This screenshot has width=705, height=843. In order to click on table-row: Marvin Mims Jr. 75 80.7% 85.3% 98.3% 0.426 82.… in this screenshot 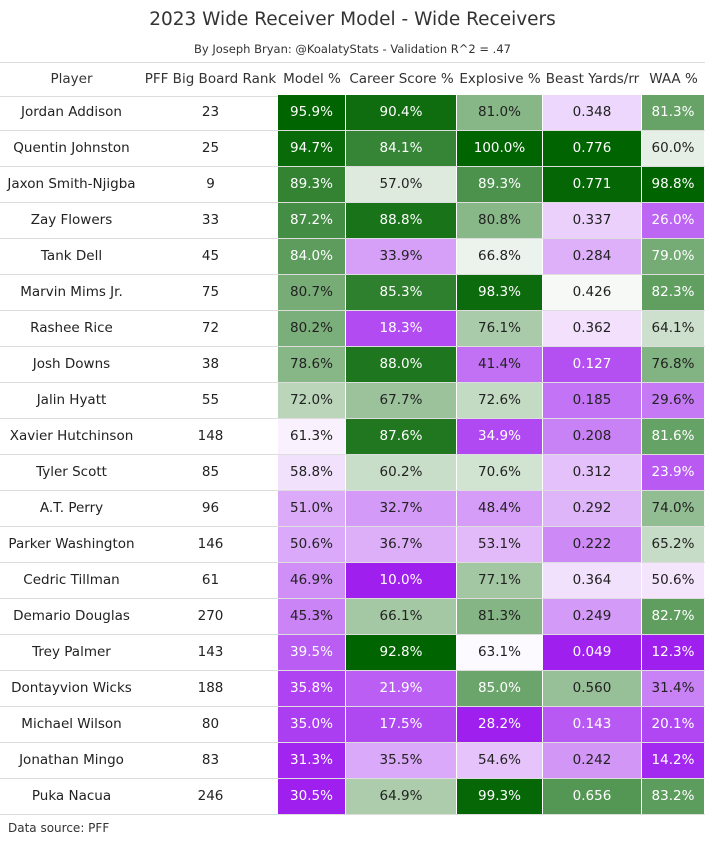, I will do `click(352, 293)`.